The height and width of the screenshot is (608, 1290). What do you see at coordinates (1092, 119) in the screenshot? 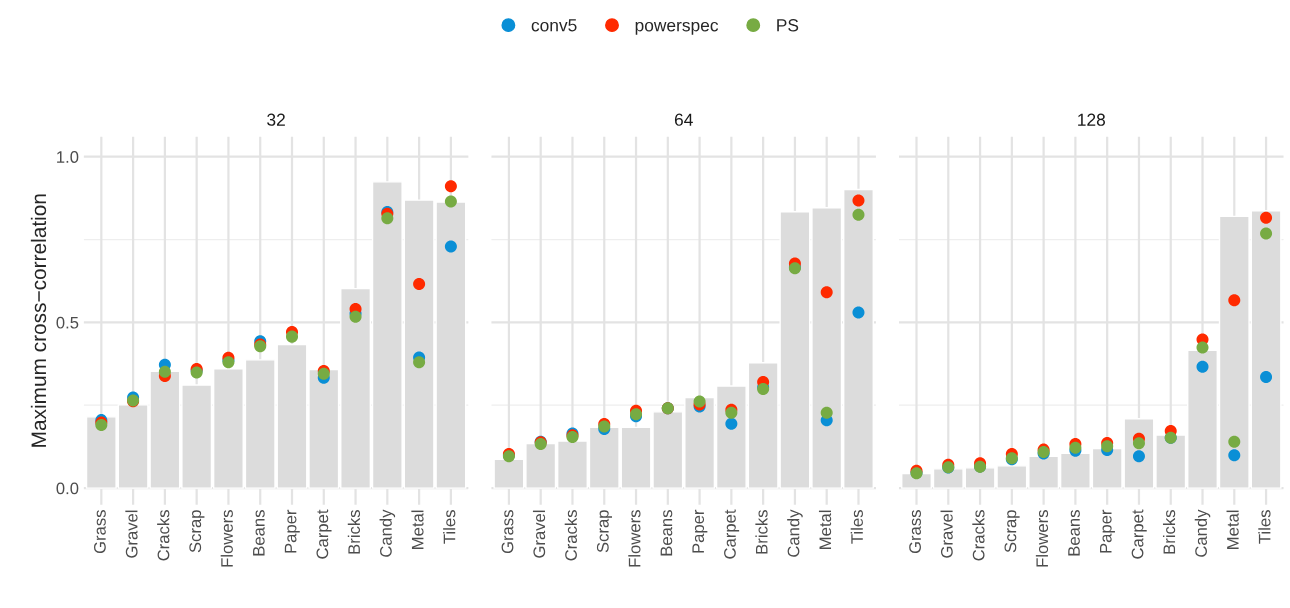
I see `chart-title: 128` at bounding box center [1092, 119].